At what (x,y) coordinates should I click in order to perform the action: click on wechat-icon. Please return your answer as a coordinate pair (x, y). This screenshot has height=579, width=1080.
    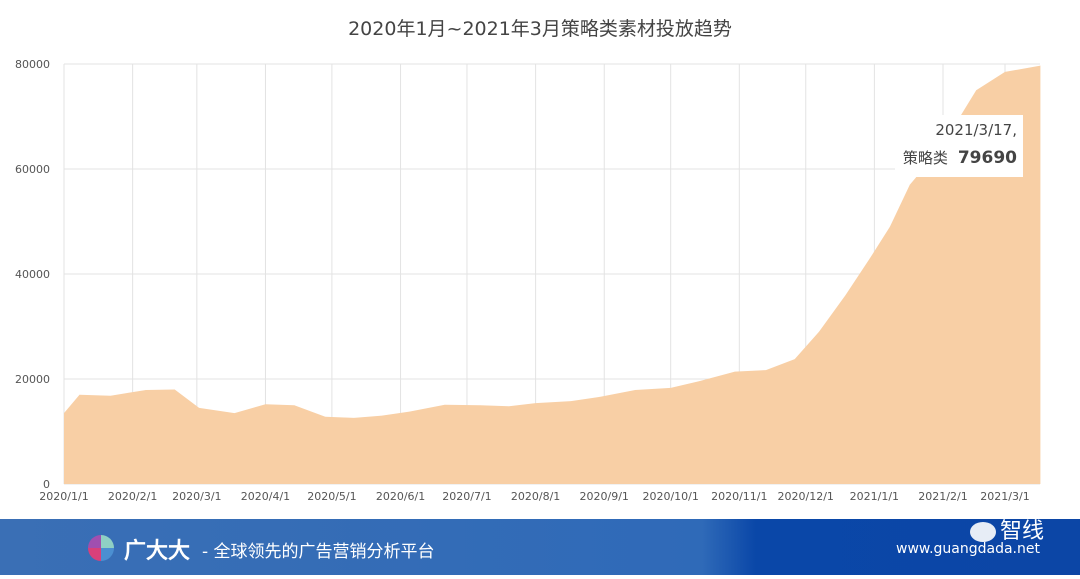
    Looking at the image, I should click on (982, 532).